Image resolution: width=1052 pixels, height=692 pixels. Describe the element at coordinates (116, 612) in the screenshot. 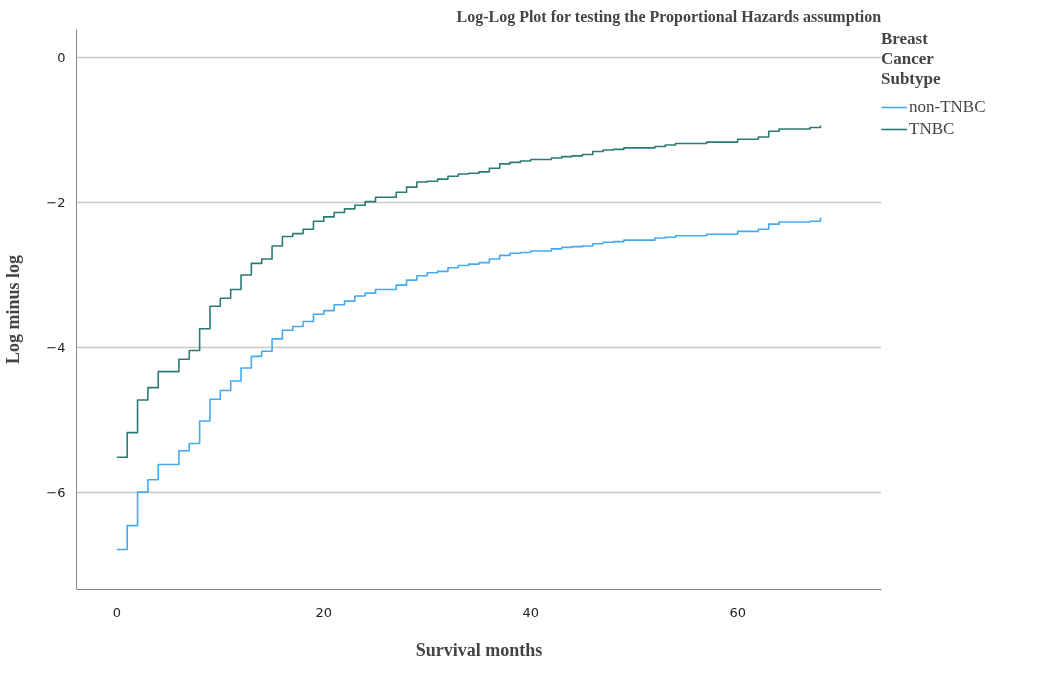

I see `x-tick-label: 0` at that location.